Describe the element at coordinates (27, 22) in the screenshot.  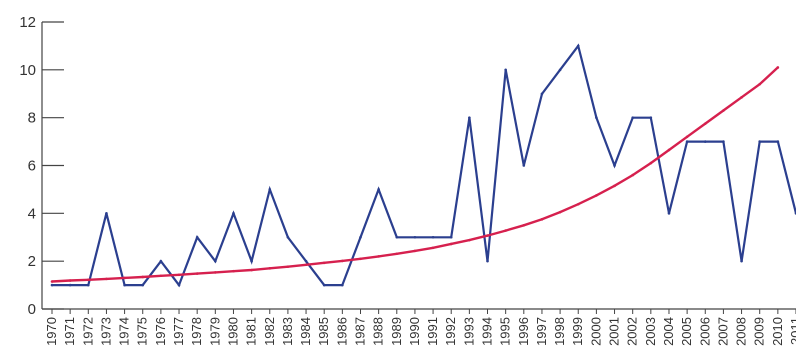
I see `y-tick-label: 12` at that location.